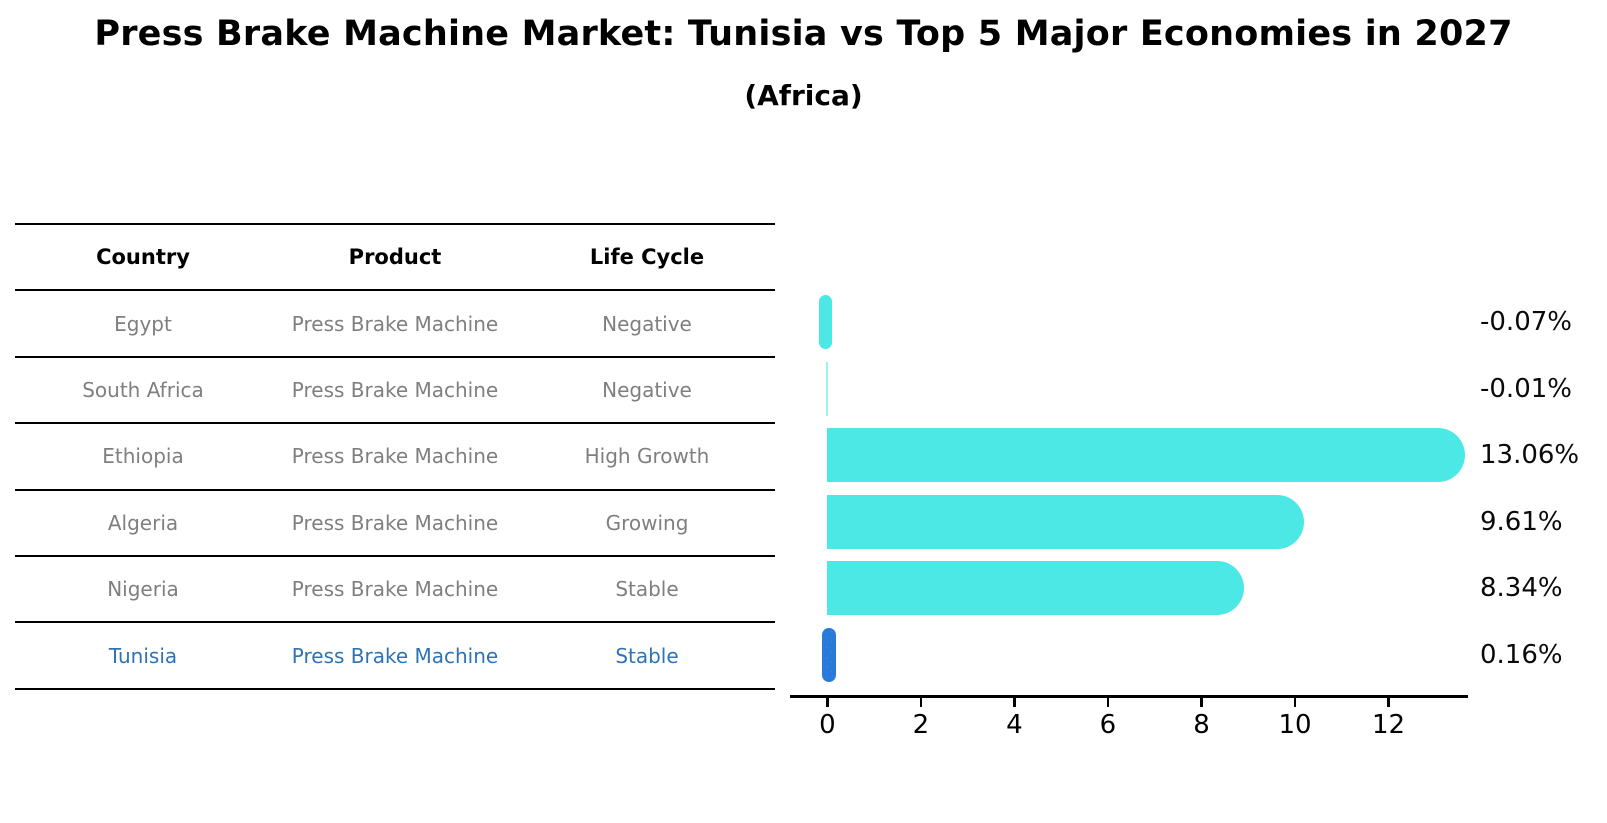 The height and width of the screenshot is (823, 1607). I want to click on value-label-algeria: 9.61%, so click(1521, 521).